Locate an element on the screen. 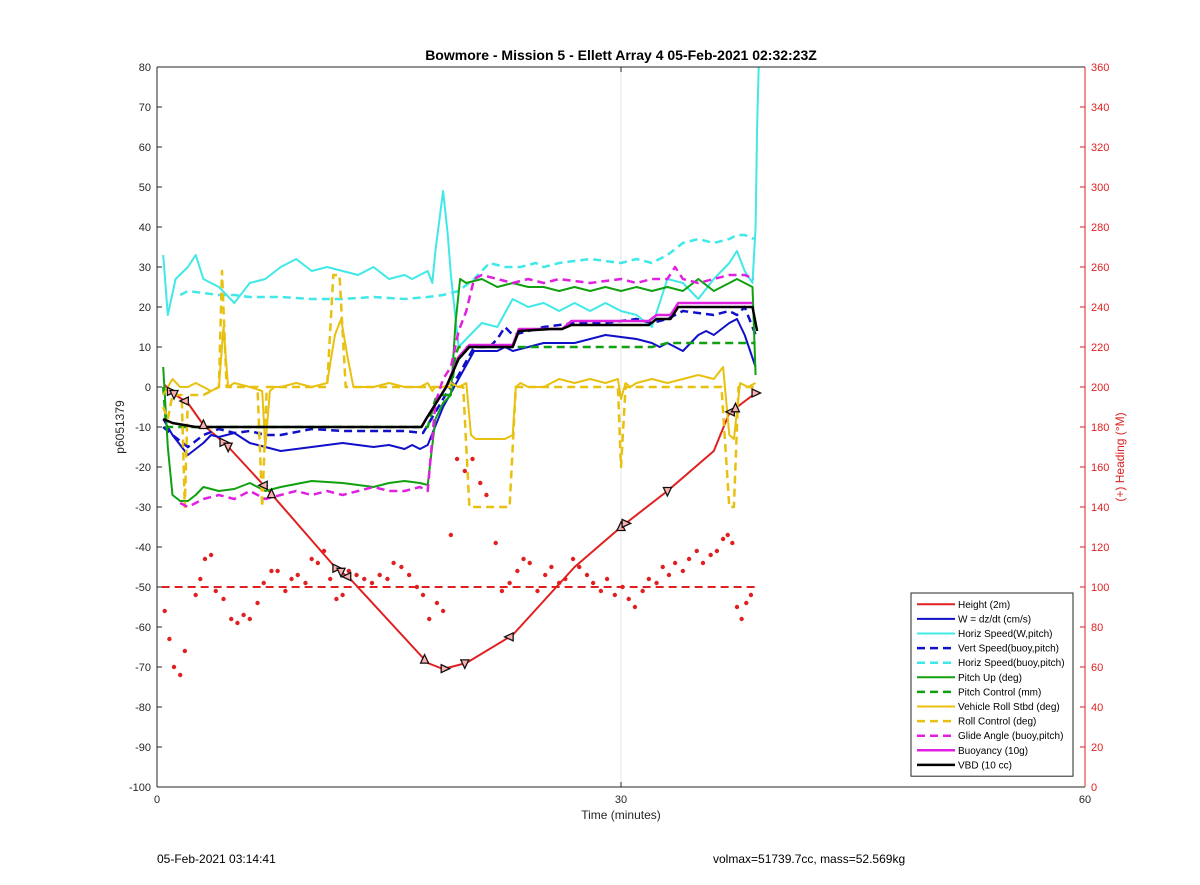  y-tick-label: -80 is located at coordinates (143, 708).